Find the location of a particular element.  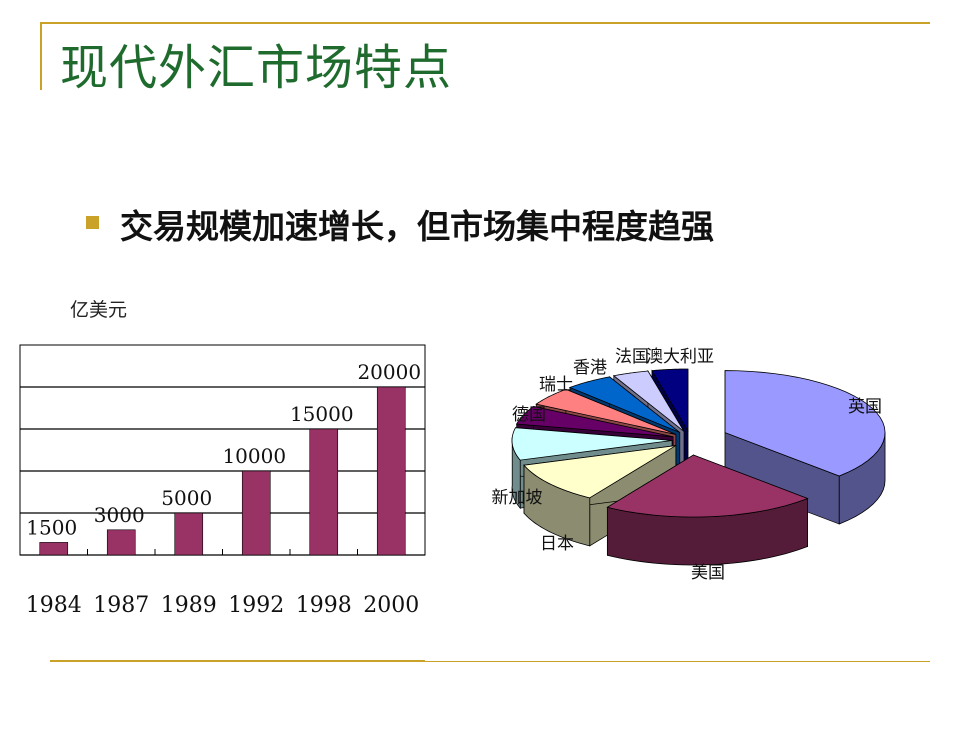

bar-1987 is located at coordinates (121, 542).